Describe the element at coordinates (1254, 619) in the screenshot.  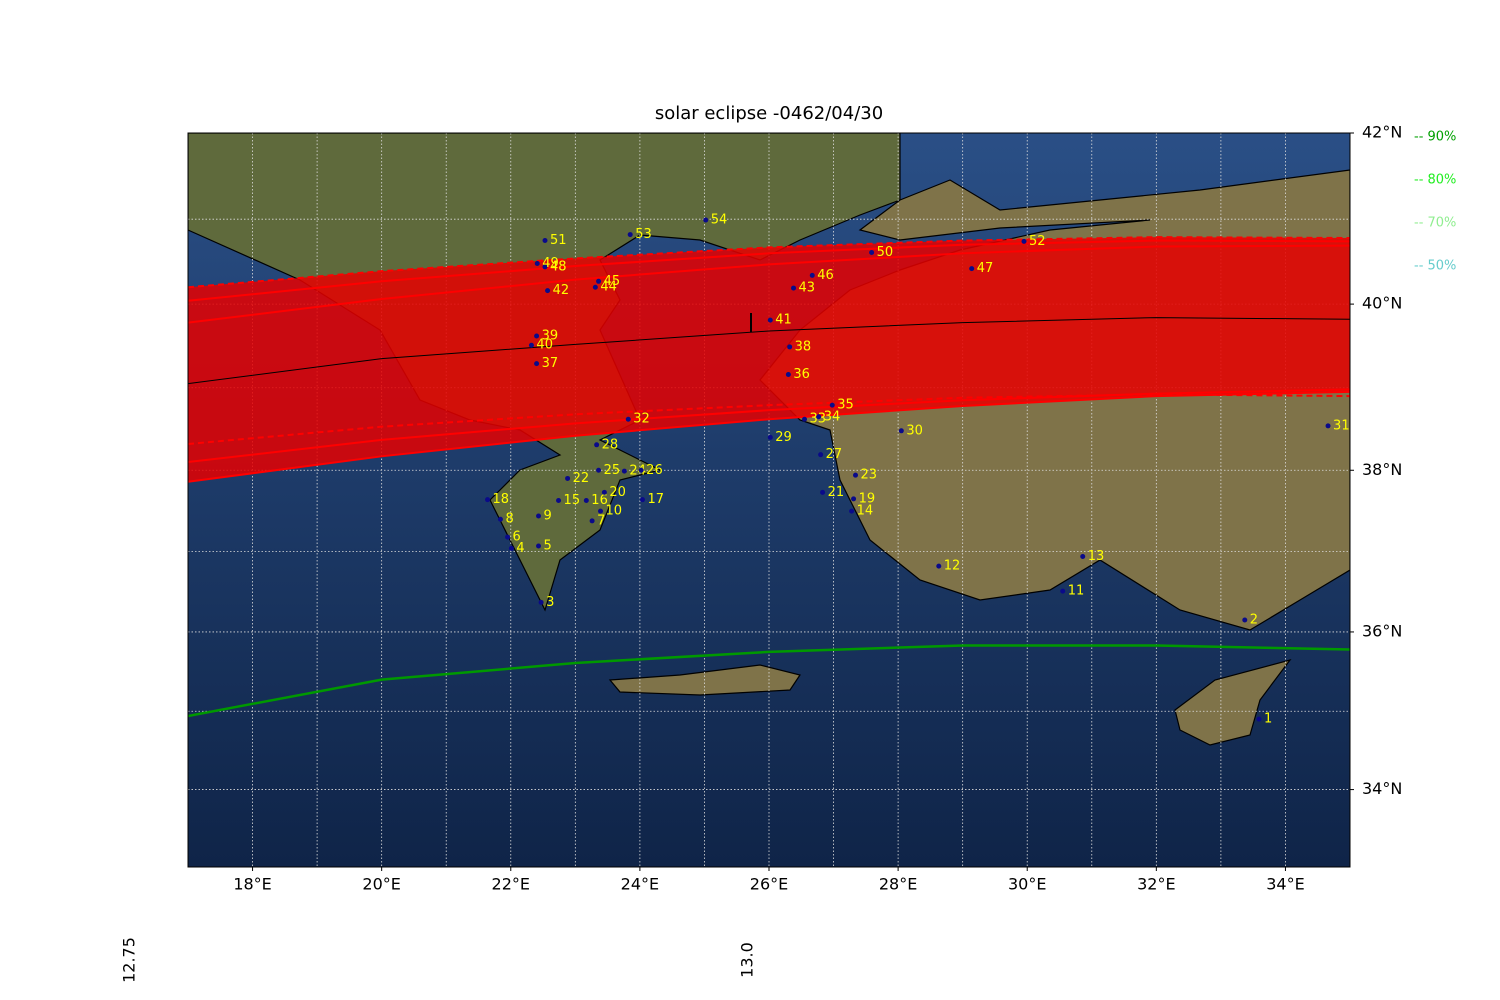
I see `site-label: 2` at that location.